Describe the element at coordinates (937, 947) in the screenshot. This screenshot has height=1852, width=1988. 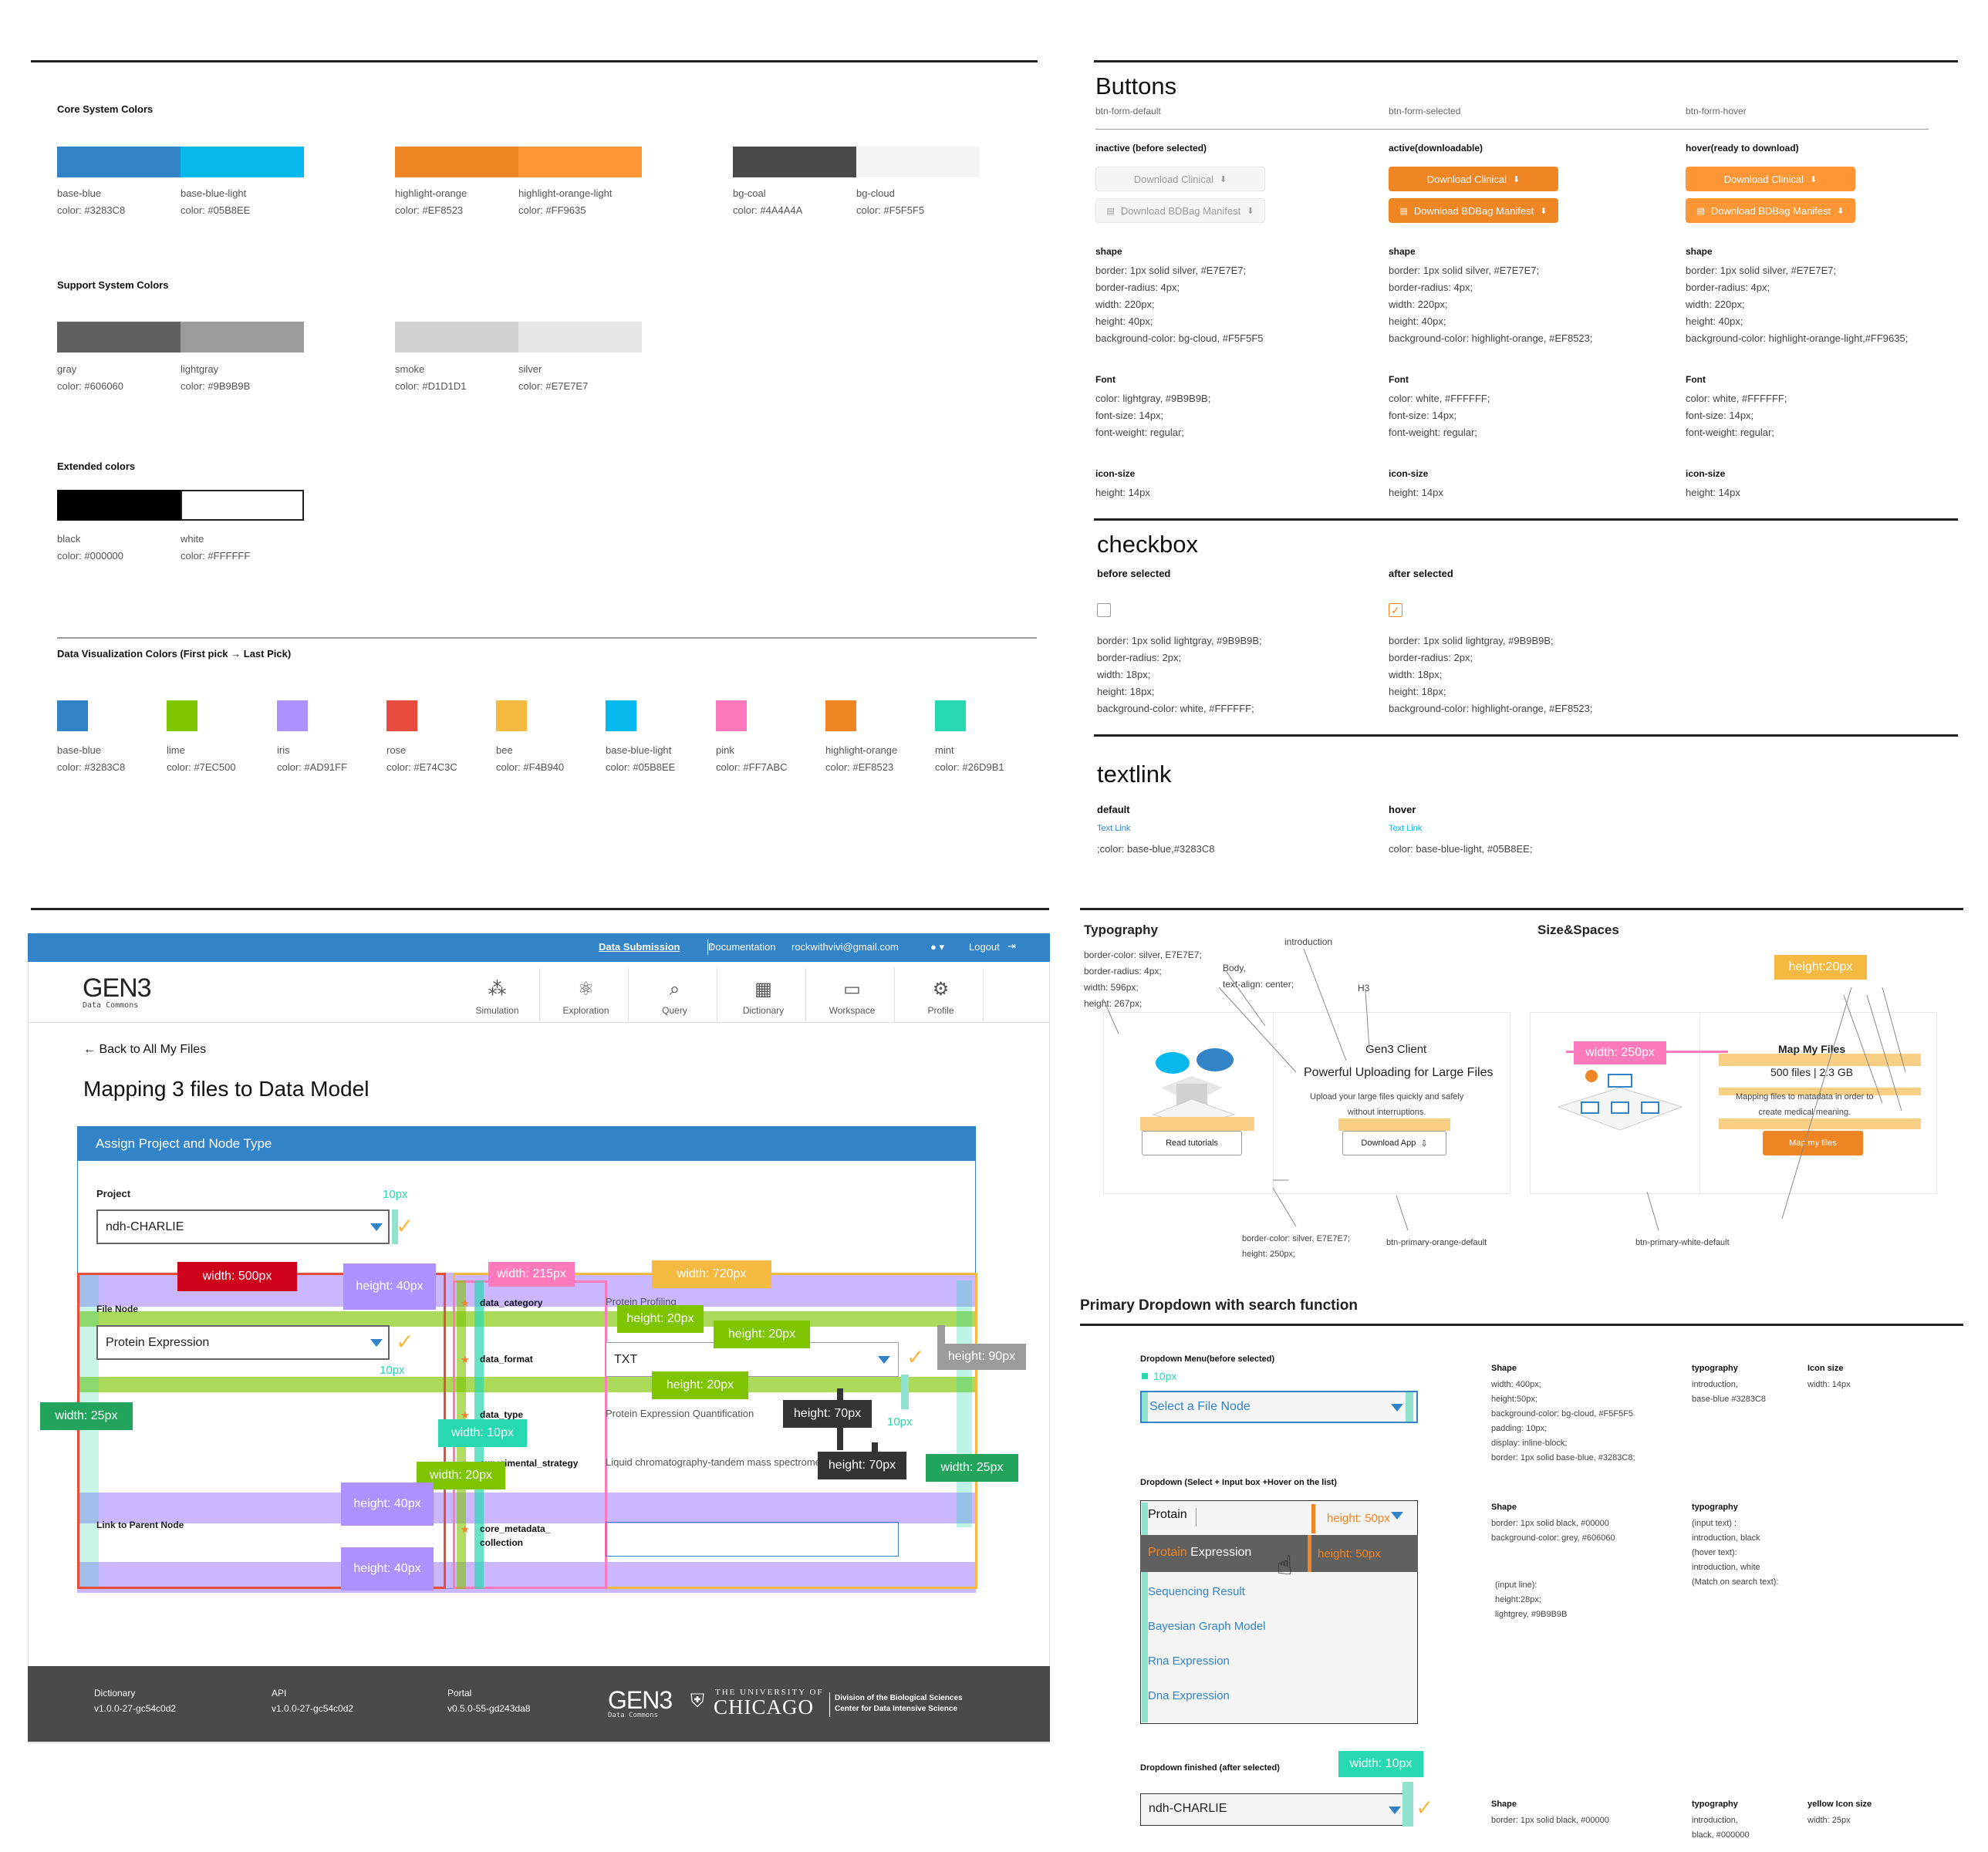
I see `user-chevron-icon: ● ▾` at that location.